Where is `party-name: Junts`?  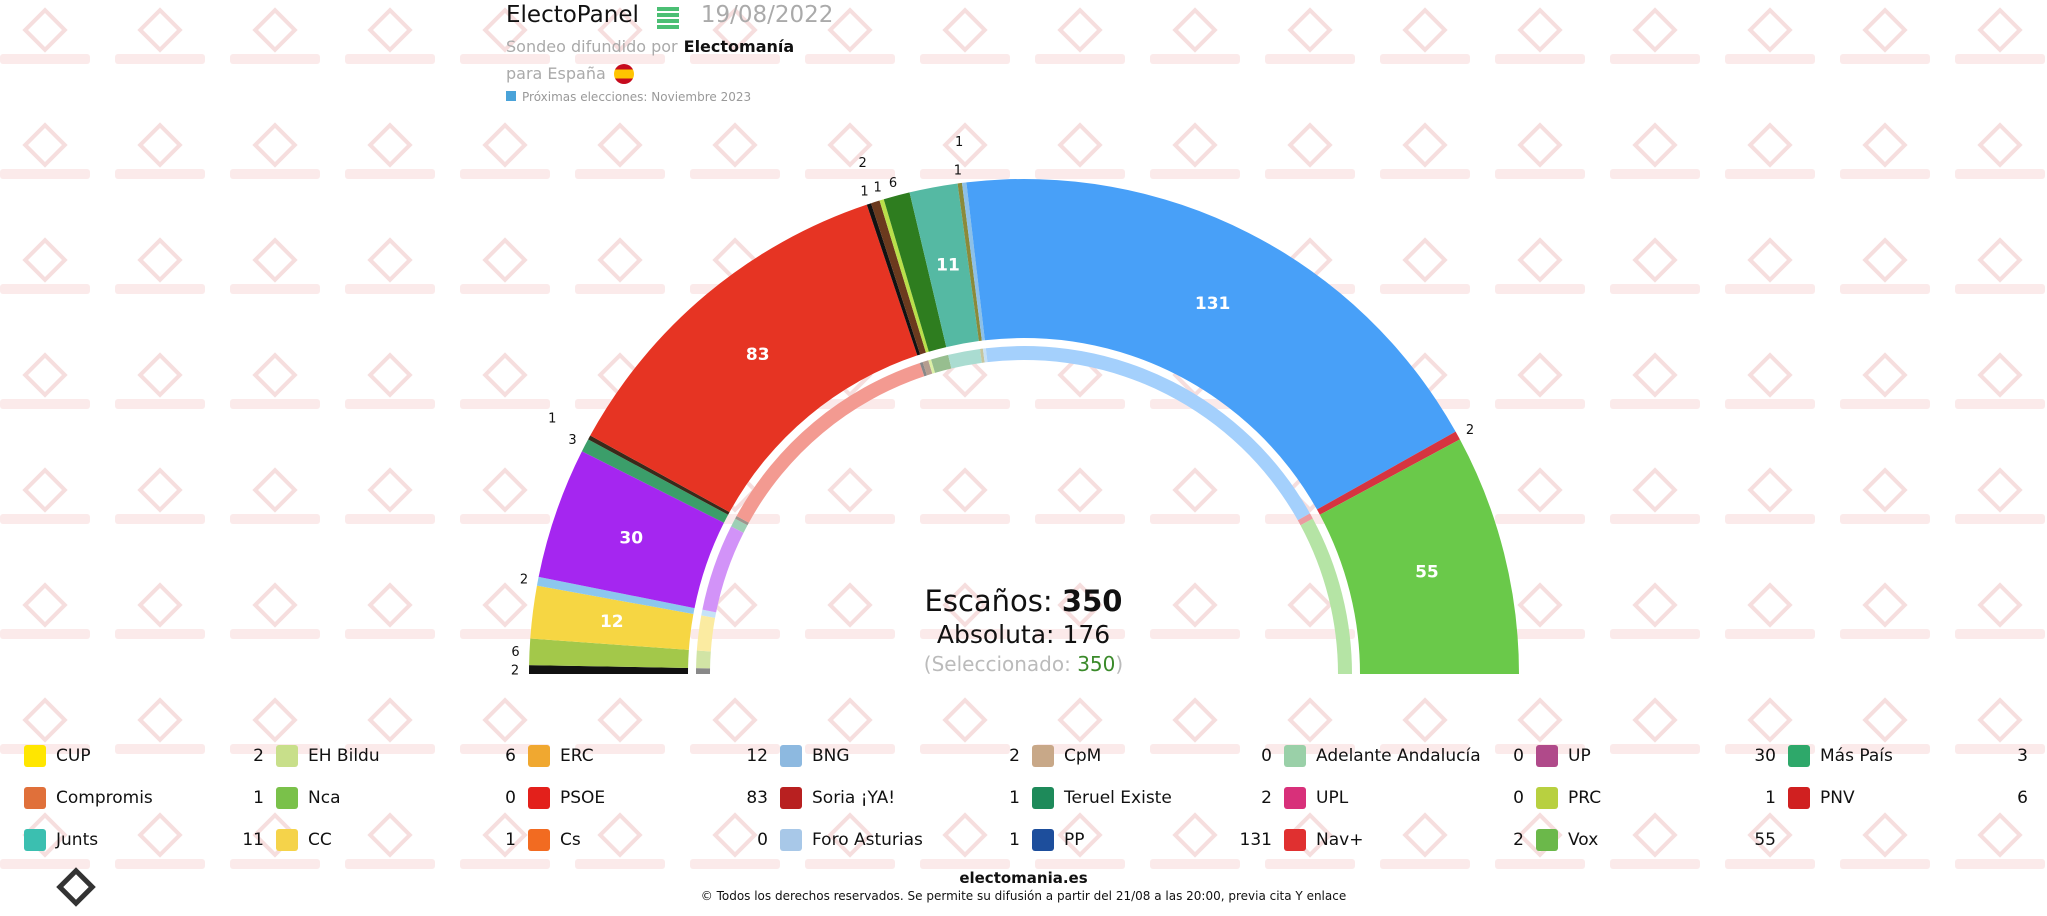
party-name: Junts is located at coordinates (77, 840).